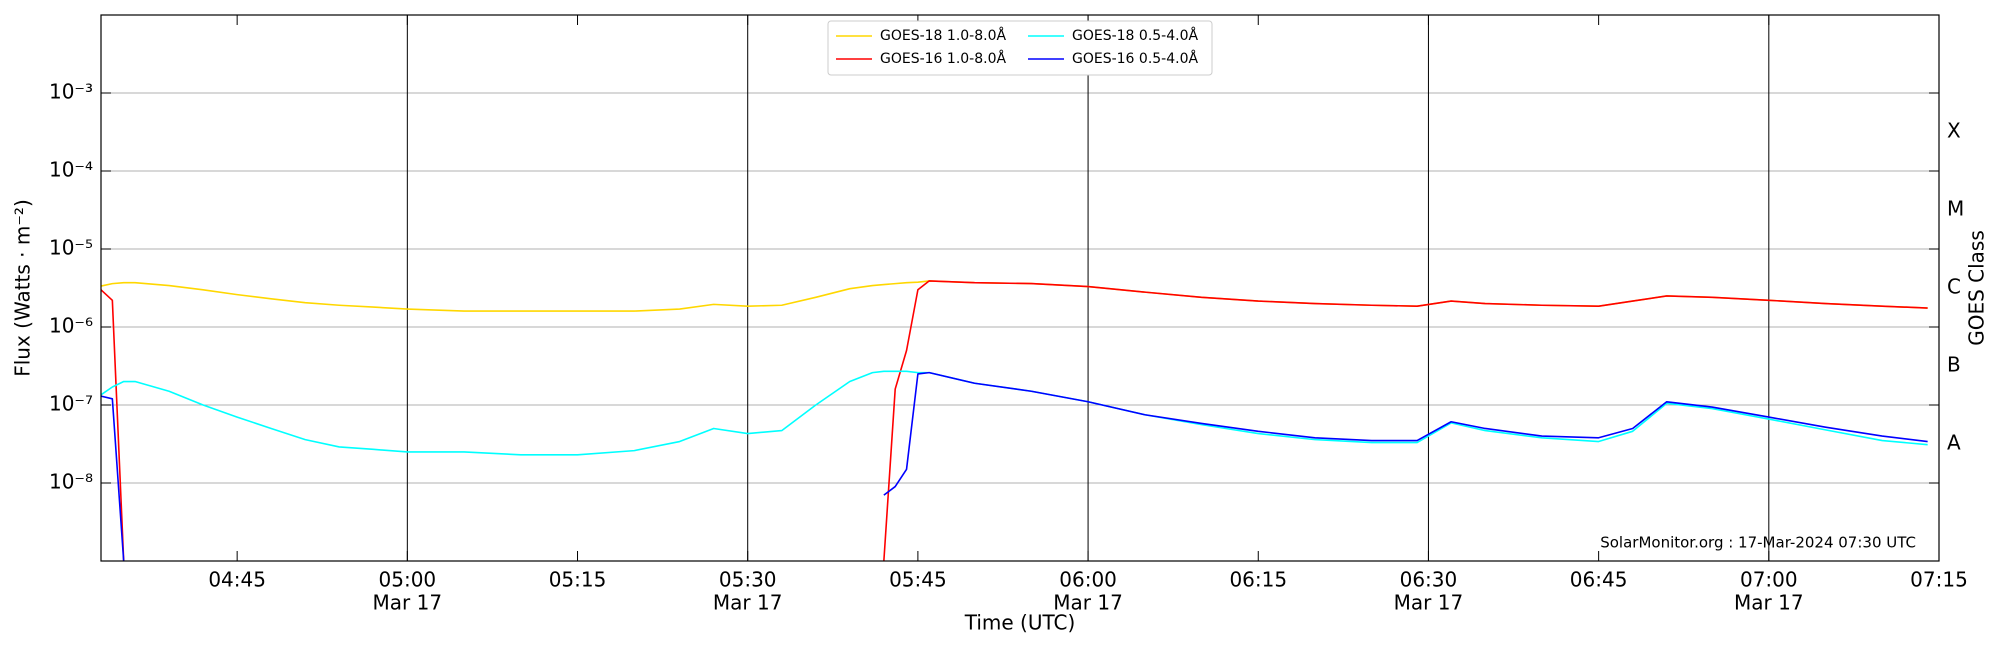 This screenshot has height=650, width=2000. Describe the element at coordinates (1758, 543) in the screenshot. I see `annotation: SolarMonitor.org : 17-Mar-2024 07:30 UTC` at that location.